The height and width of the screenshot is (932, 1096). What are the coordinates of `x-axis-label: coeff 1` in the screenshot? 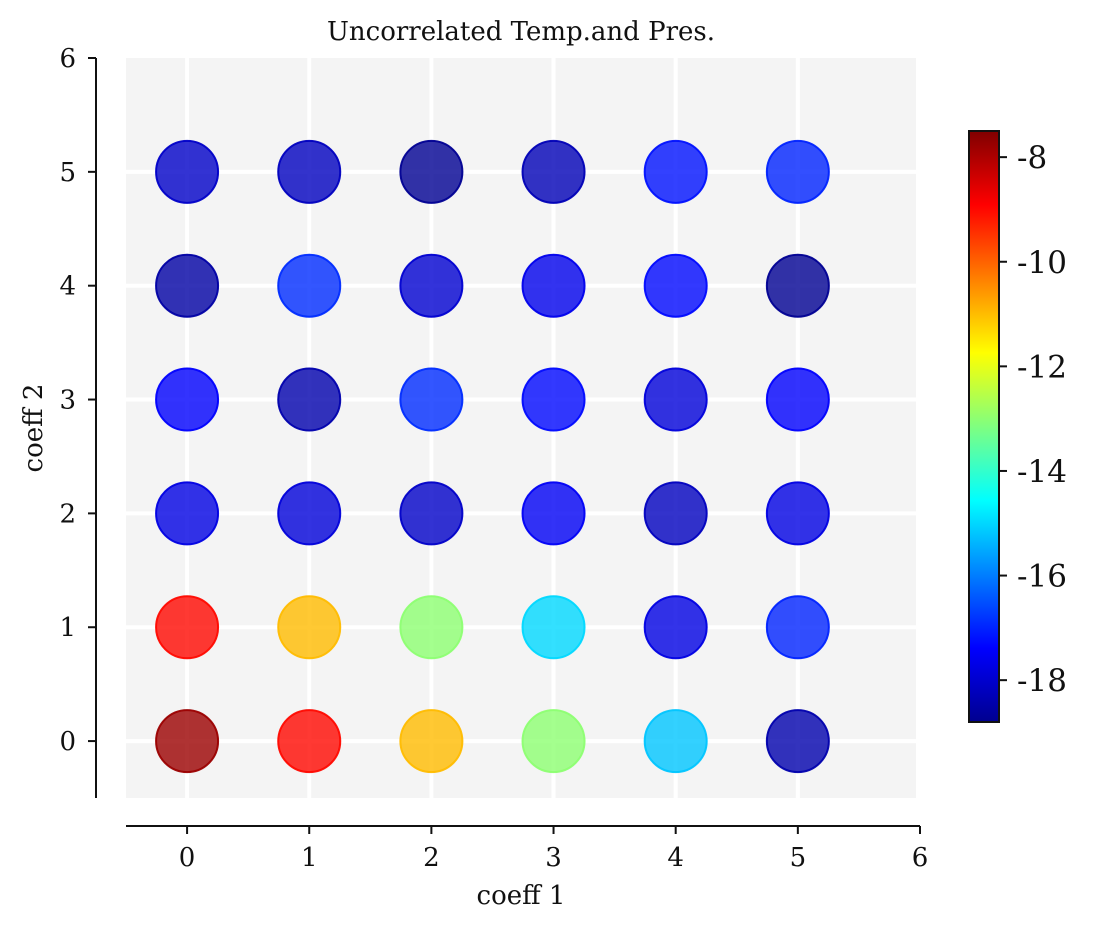 It's located at (521, 896).